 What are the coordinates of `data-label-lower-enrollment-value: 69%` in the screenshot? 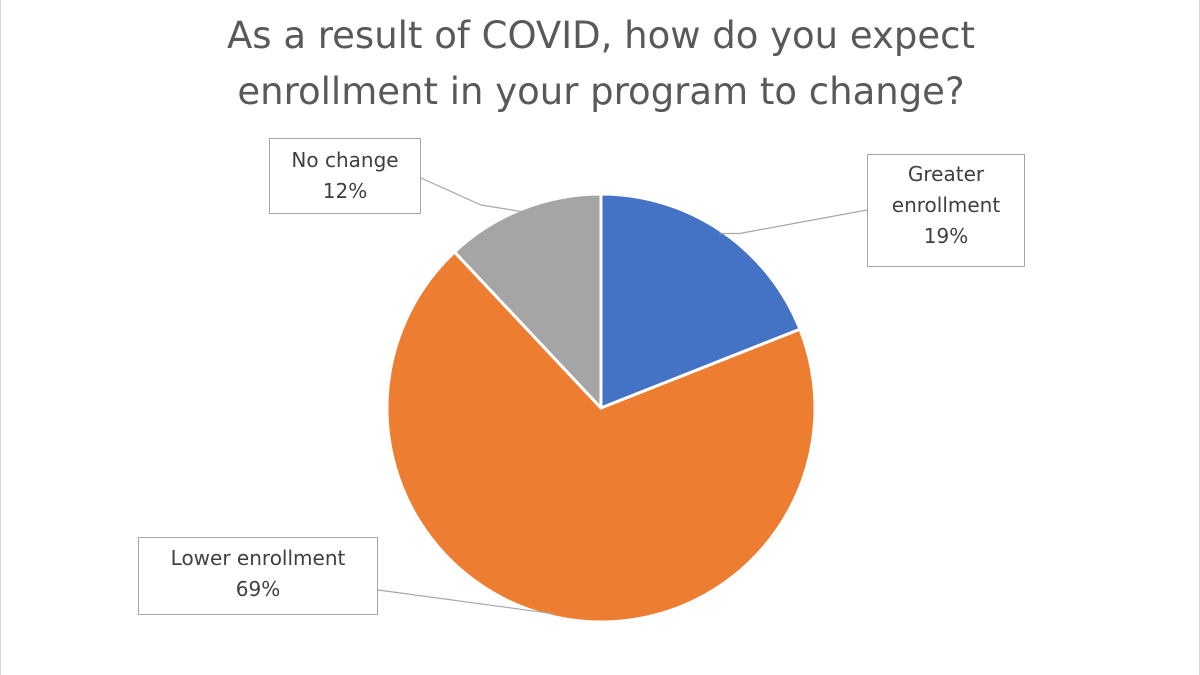 It's located at (258, 589).